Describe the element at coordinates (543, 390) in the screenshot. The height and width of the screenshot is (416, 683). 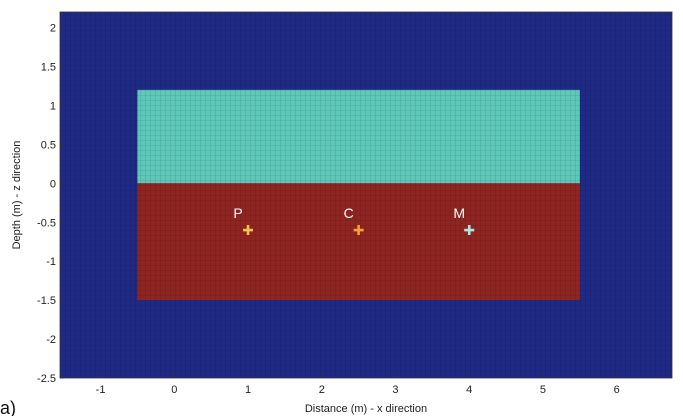
I see `x-tick-label: 5` at that location.